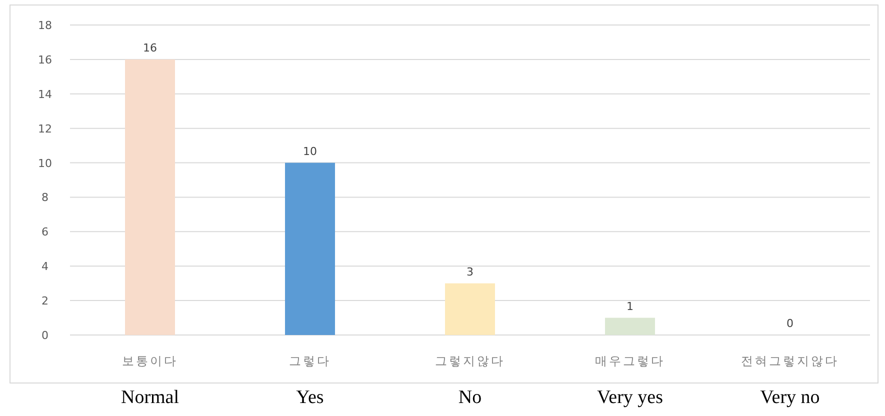  What do you see at coordinates (45, 197) in the screenshot?
I see `y-tick-label: 8` at bounding box center [45, 197].